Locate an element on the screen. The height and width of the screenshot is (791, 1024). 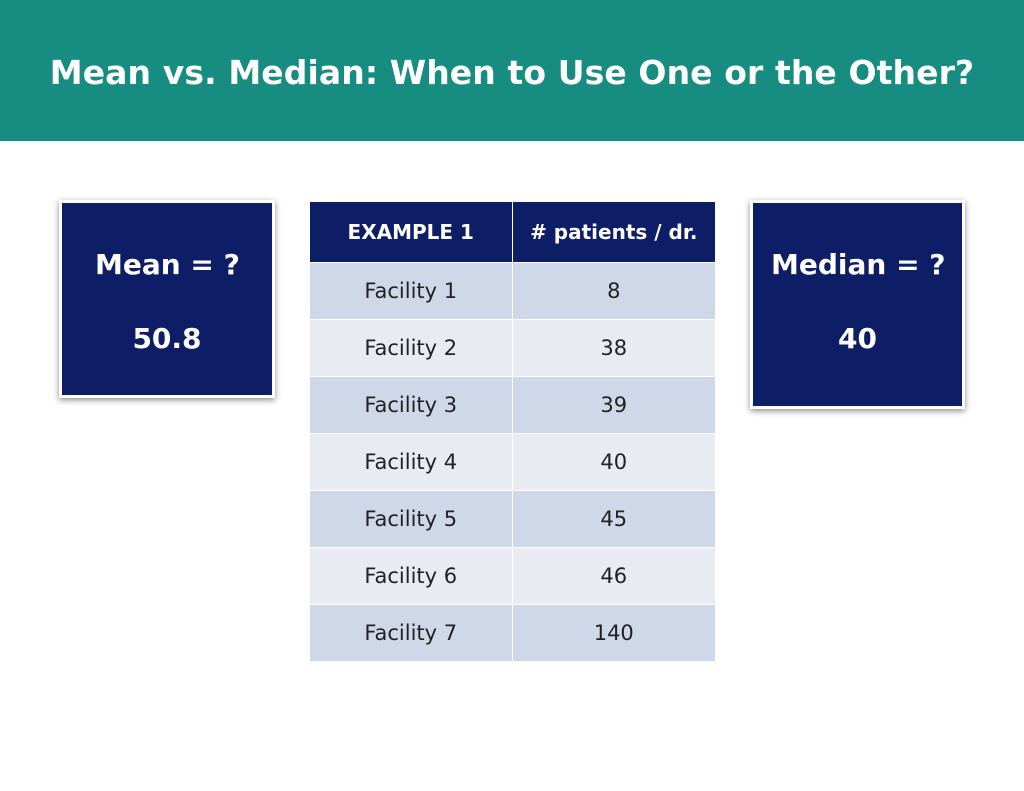
table-row: Facility 3 39 is located at coordinates (512, 405).